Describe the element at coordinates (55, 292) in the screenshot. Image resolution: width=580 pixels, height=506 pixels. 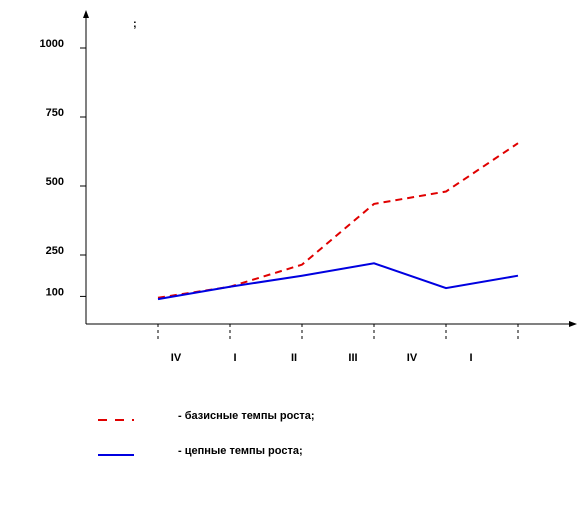
I see `y-tick-label: 100` at that location.